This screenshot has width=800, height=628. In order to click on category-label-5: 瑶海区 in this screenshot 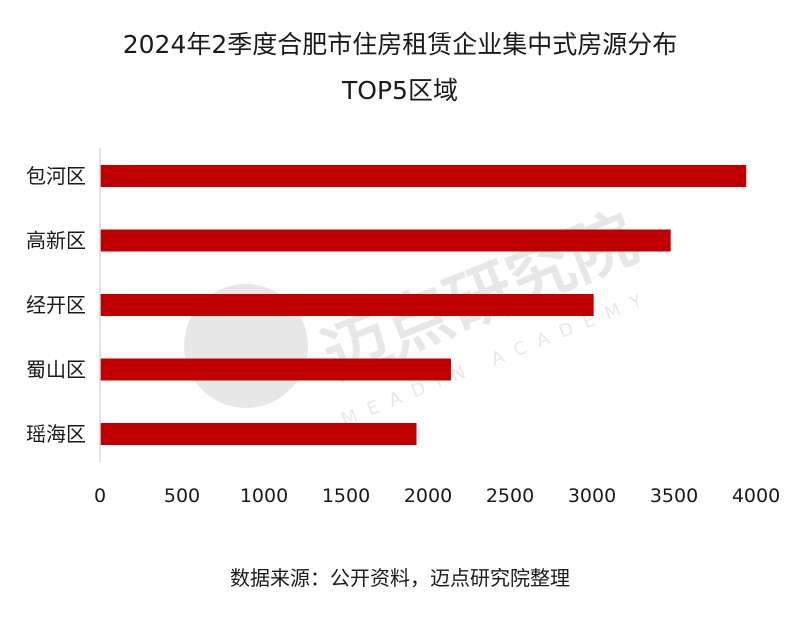, I will do `click(56, 434)`.